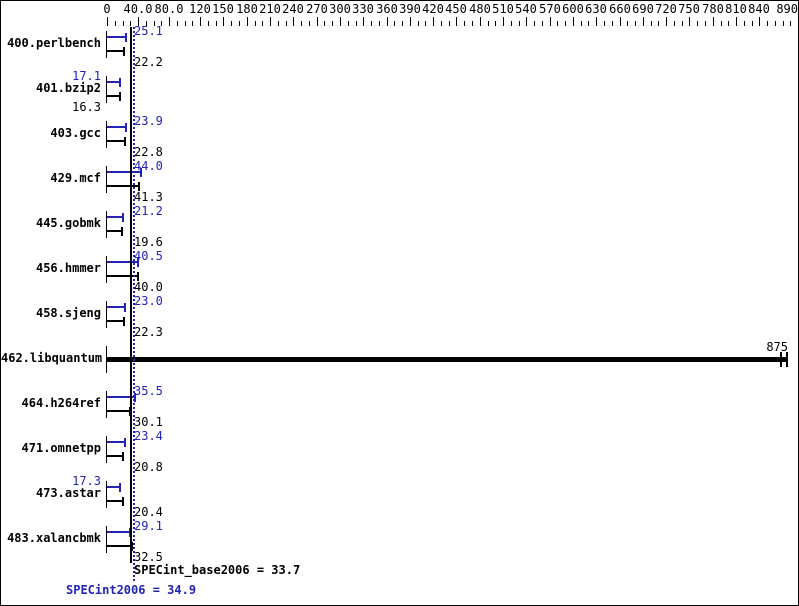  I want to click on axis-tick-label: 40.0, so click(138, 9).